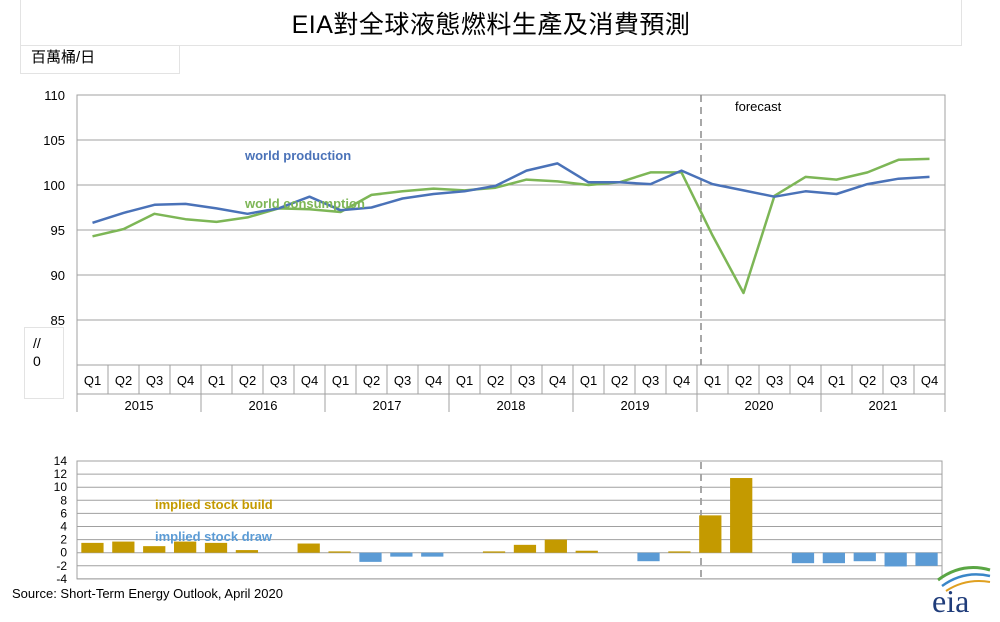 This screenshot has width=1000, height=622. What do you see at coordinates (387, 405) in the screenshot?
I see `year-tick-label: 2017` at bounding box center [387, 405].